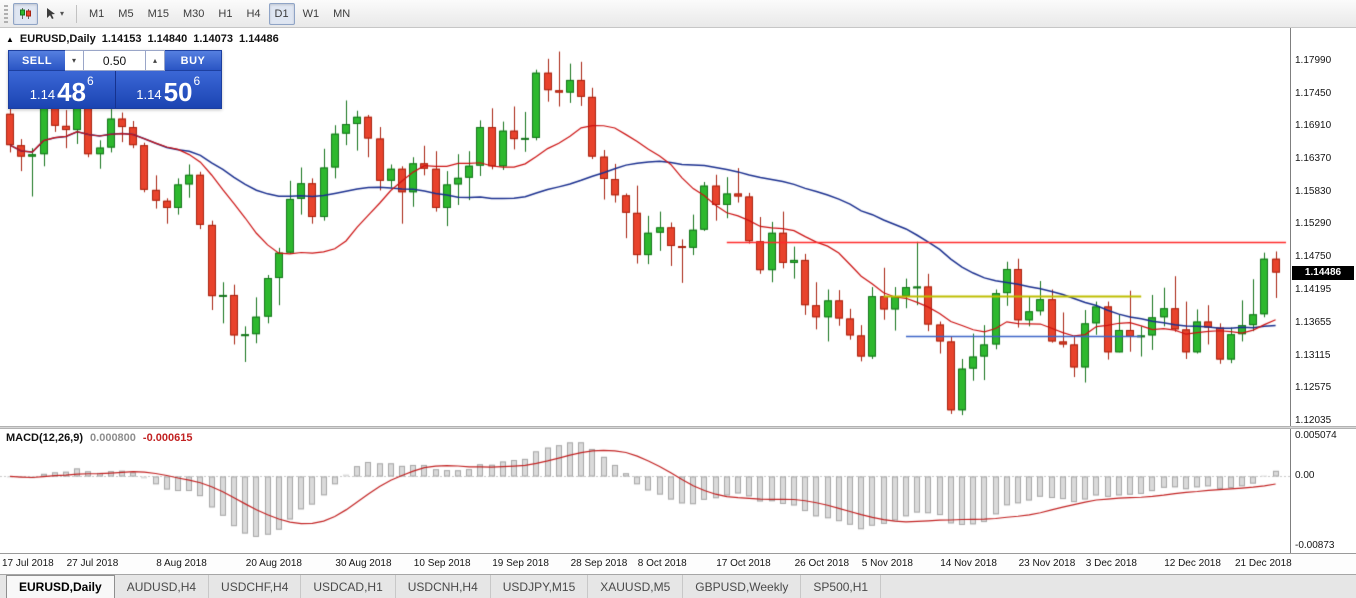 This screenshot has height=598, width=1356. What do you see at coordinates (1313, 224) in the screenshot?
I see `price-scale-label: 1.15290` at bounding box center [1313, 224].